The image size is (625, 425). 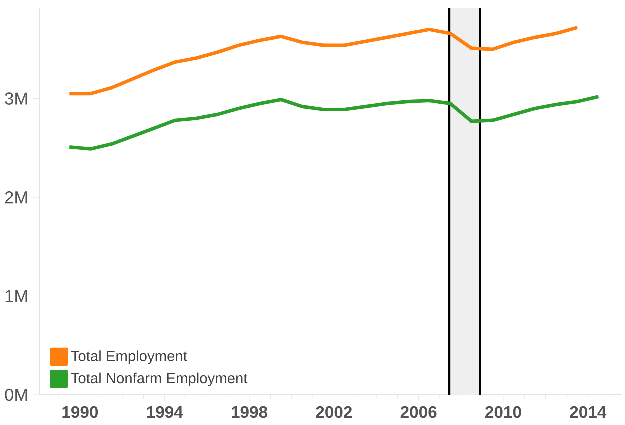 What do you see at coordinates (80, 412) in the screenshot?
I see `x-tick-label: 1990` at bounding box center [80, 412].